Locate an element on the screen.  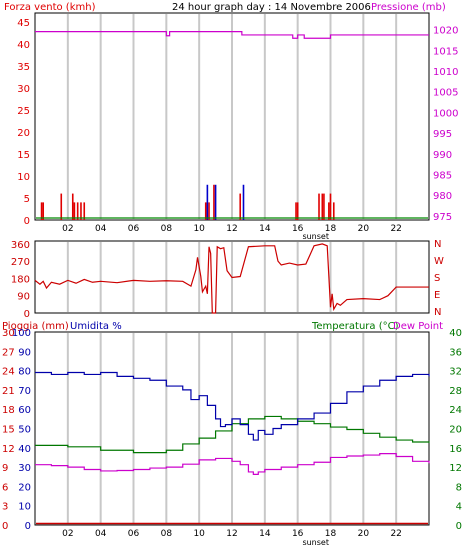
sunset-label-bottom: sunset is located at coordinates (315, 542).